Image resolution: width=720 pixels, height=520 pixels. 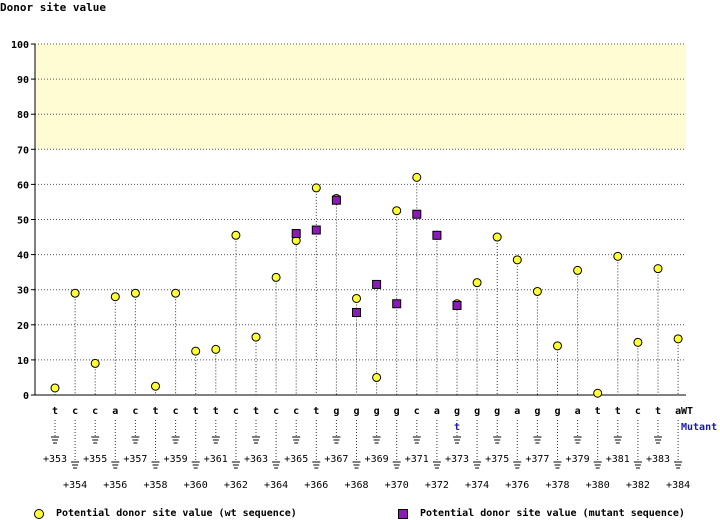 I want to click on wt-row-label: WT, so click(x=687, y=411).